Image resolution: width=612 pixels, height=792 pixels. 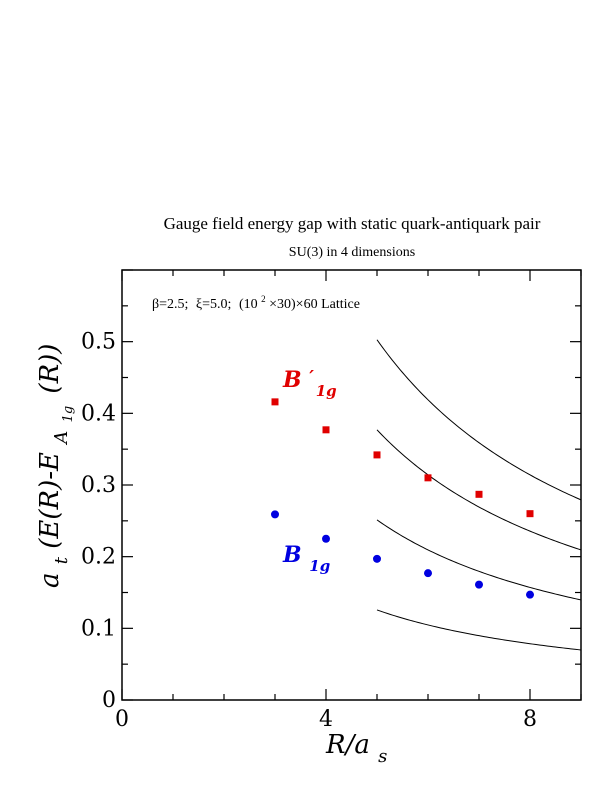 What do you see at coordinates (479, 420) in the screenshot?
I see `theory-curve-n4` at bounding box center [479, 420].